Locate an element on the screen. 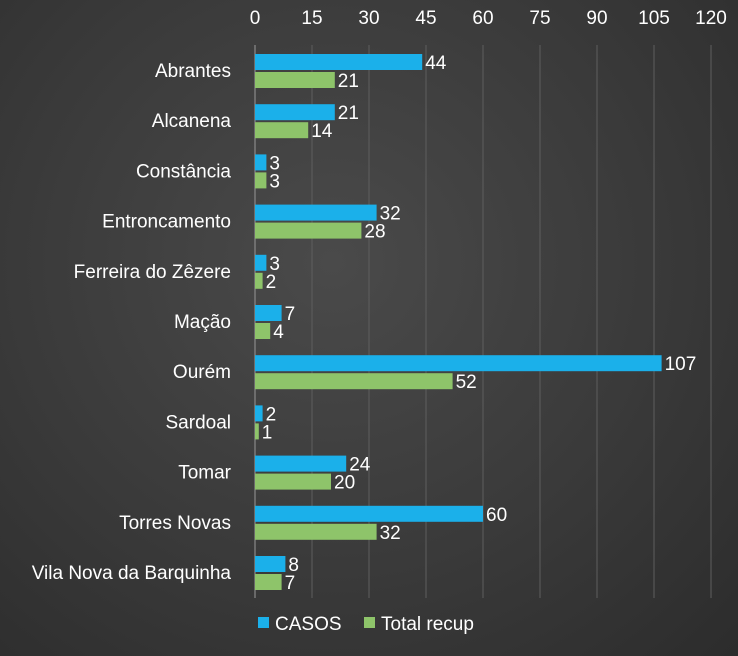  data-label: 60 is located at coordinates (496, 515).